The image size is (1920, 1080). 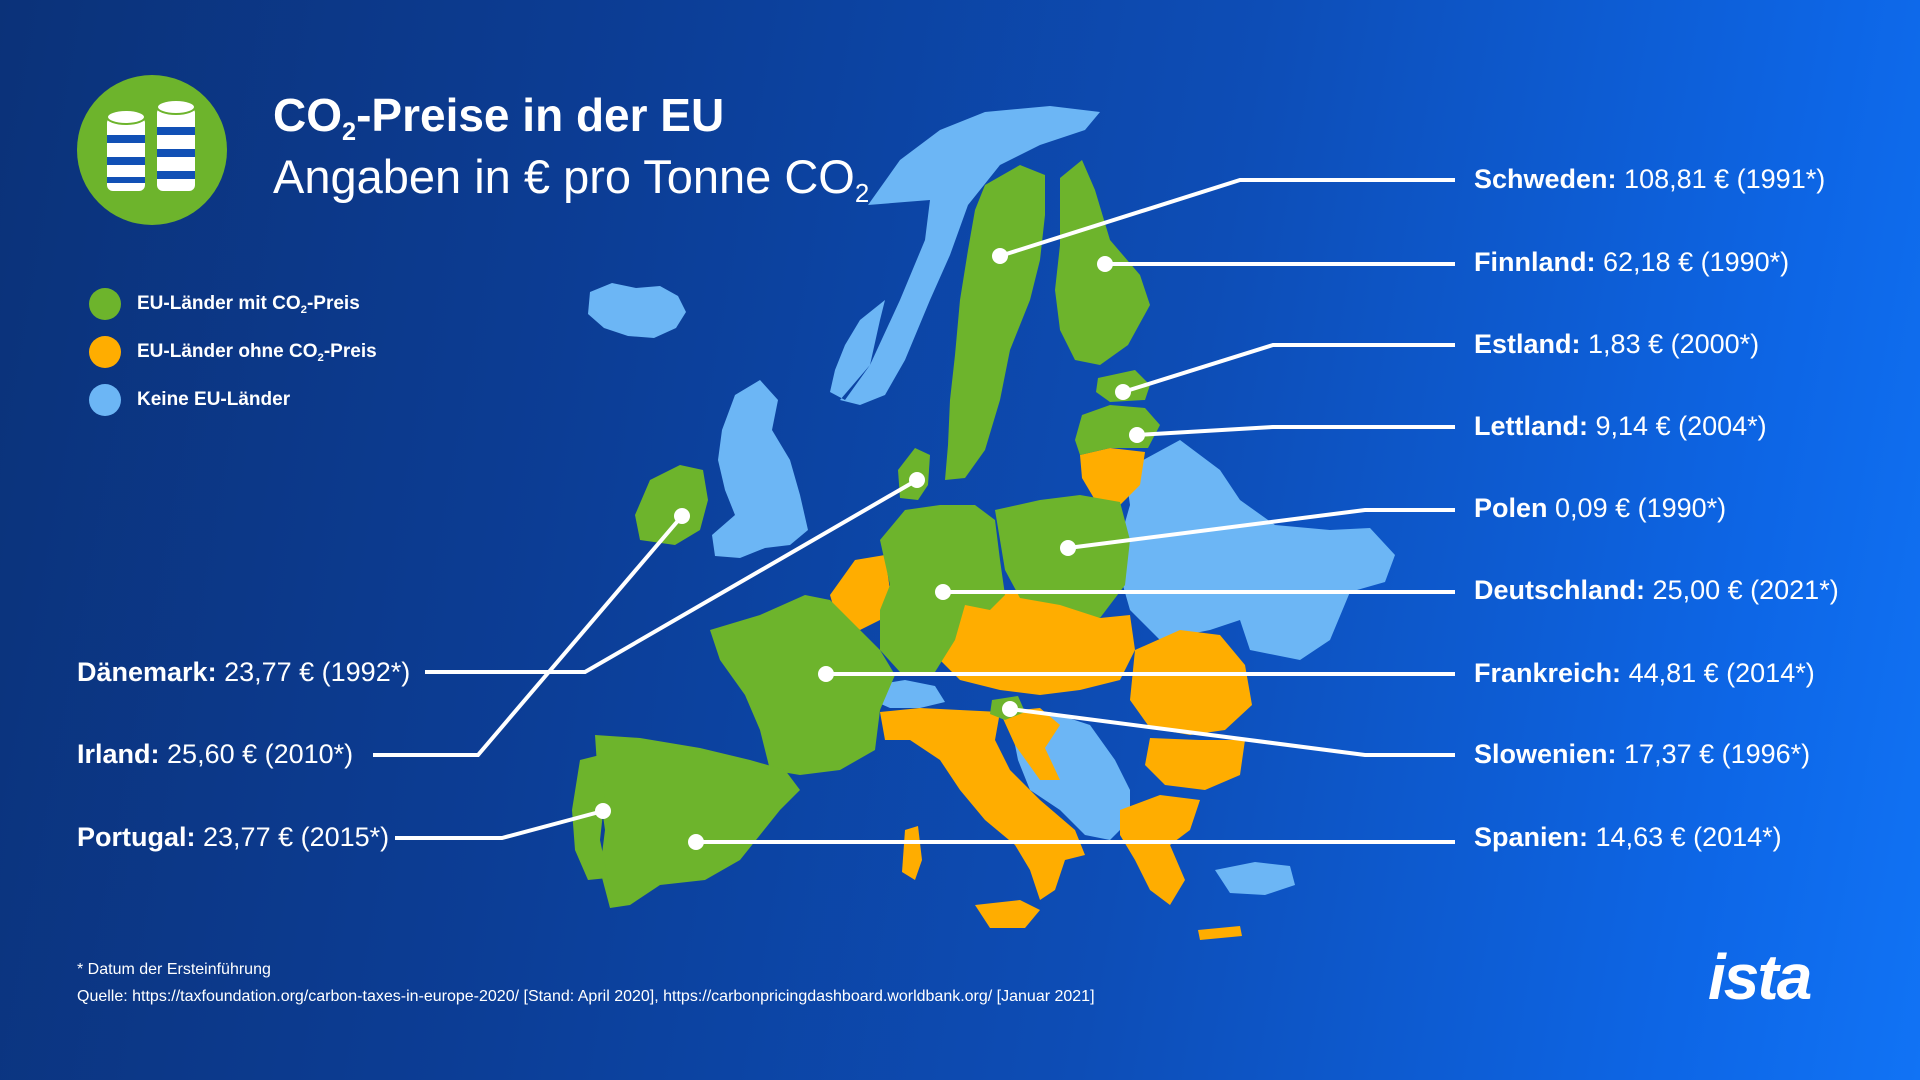 I want to click on page-title: CO2-Preise in der EU, so click(x=499, y=117).